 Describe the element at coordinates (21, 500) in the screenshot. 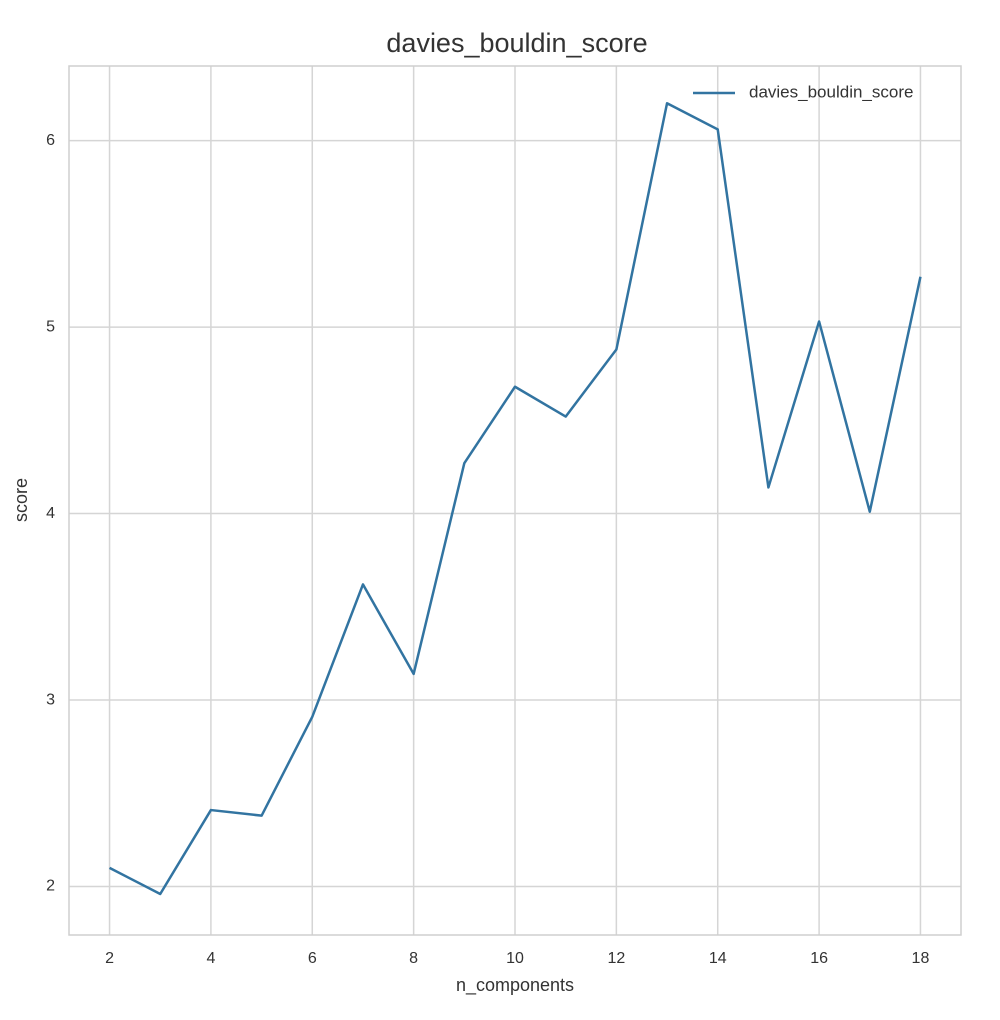

I see `y-axis-label: score` at that location.